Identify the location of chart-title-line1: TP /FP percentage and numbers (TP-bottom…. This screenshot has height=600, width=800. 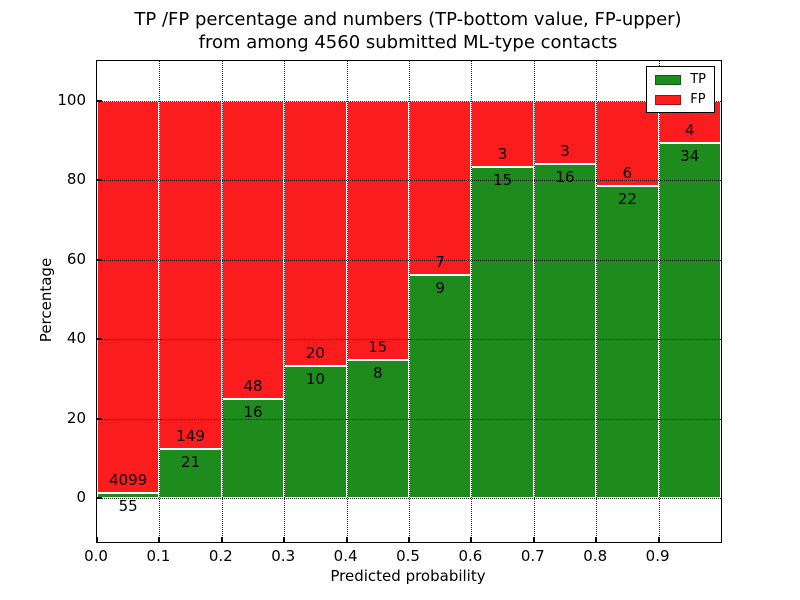
(408, 19).